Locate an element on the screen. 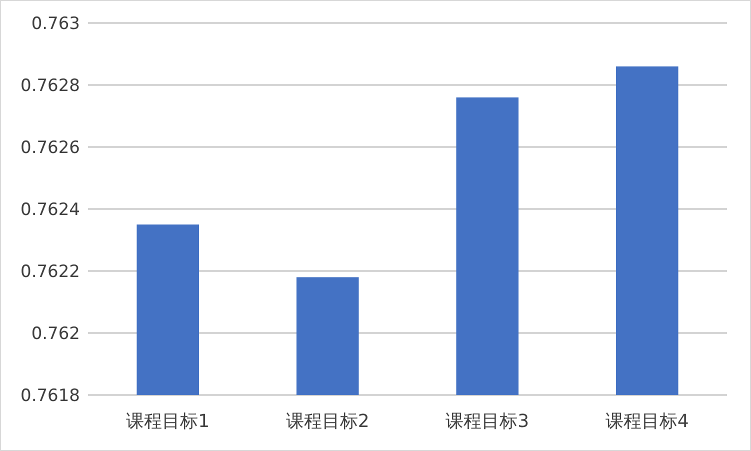 The width and height of the screenshot is (751, 451). y-tick-label: 0.7624 is located at coordinates (50, 210).